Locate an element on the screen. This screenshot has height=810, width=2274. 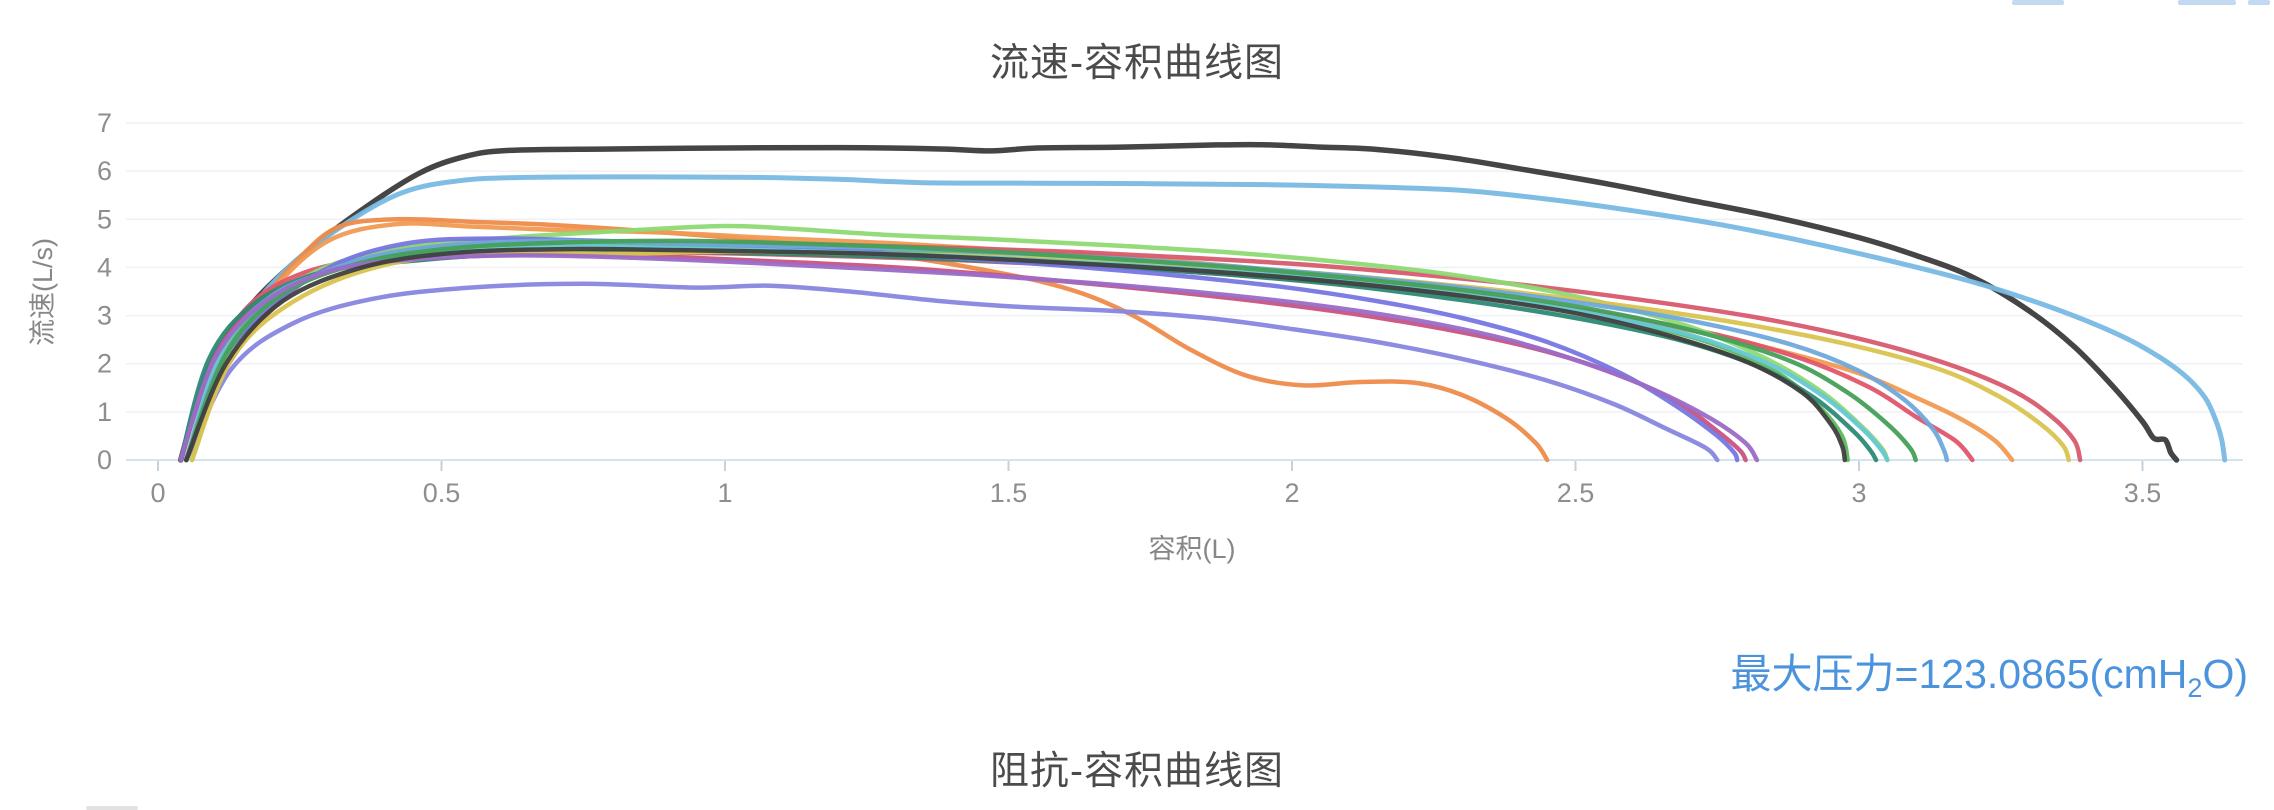
y-axis-tick-label: 3 is located at coordinates (104, 316).